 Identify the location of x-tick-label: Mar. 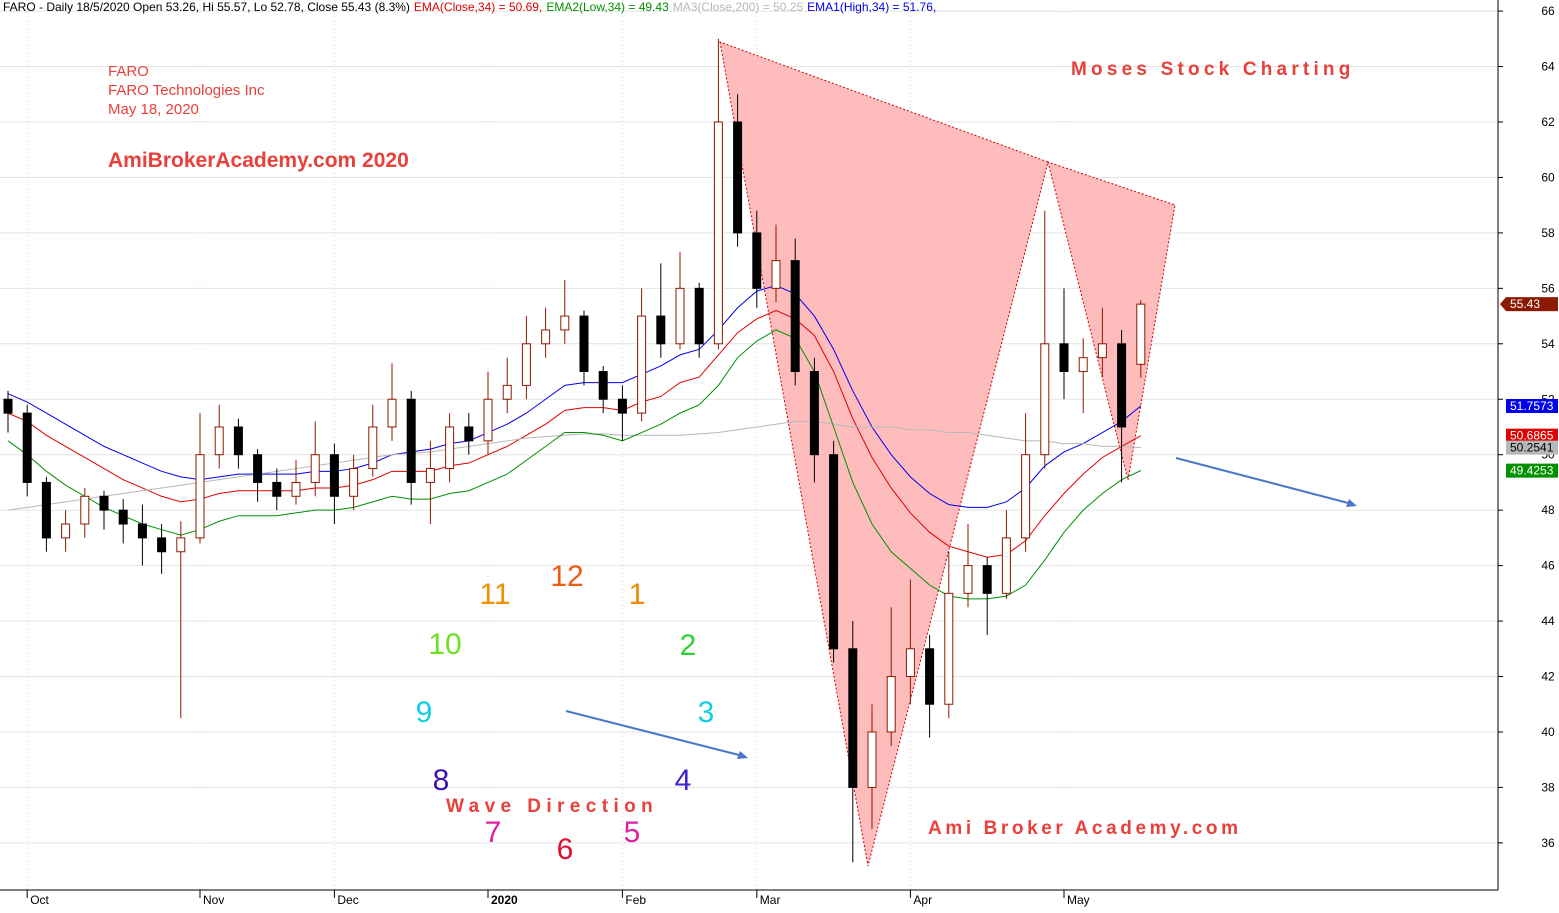
(770, 900).